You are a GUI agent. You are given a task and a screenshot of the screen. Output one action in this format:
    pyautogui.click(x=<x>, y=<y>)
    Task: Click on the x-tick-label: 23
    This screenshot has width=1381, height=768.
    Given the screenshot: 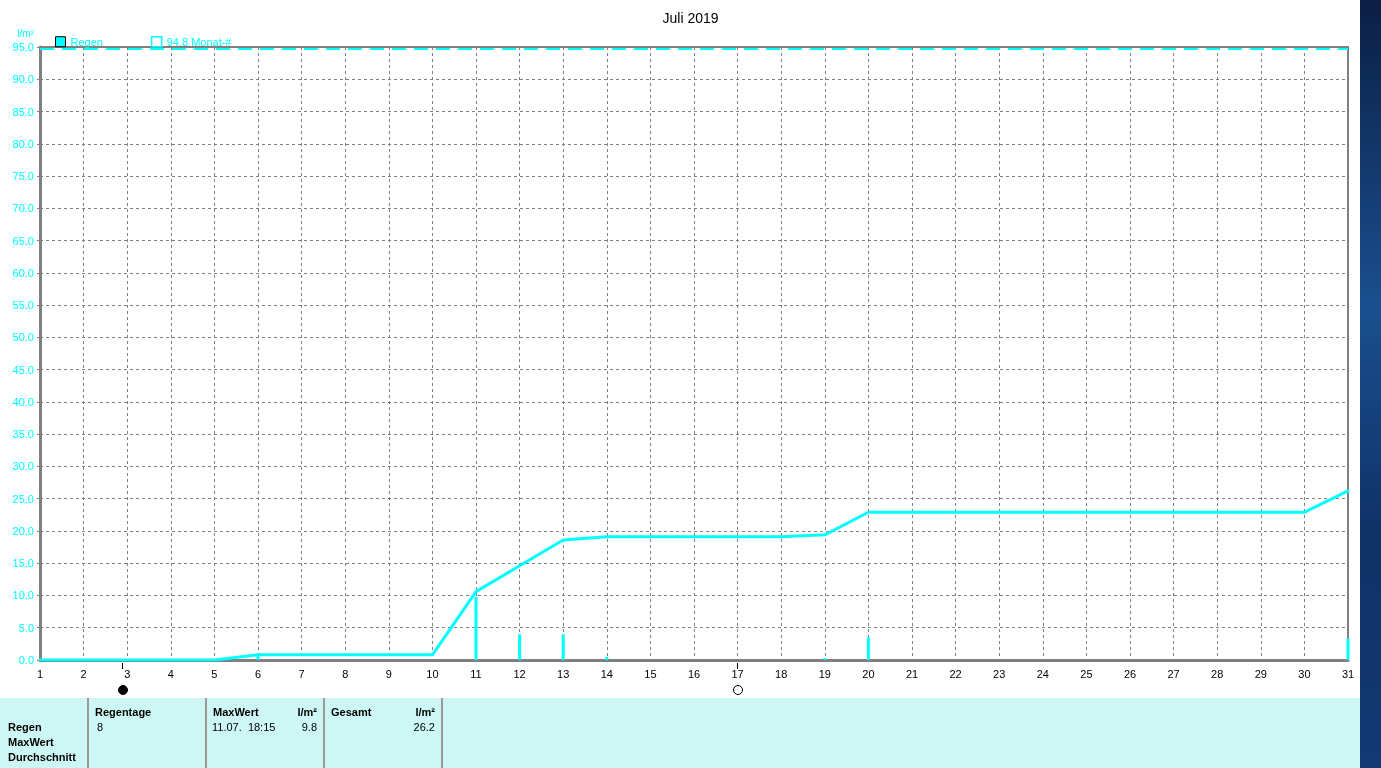 What is the action you would take?
    pyautogui.click(x=999, y=673)
    